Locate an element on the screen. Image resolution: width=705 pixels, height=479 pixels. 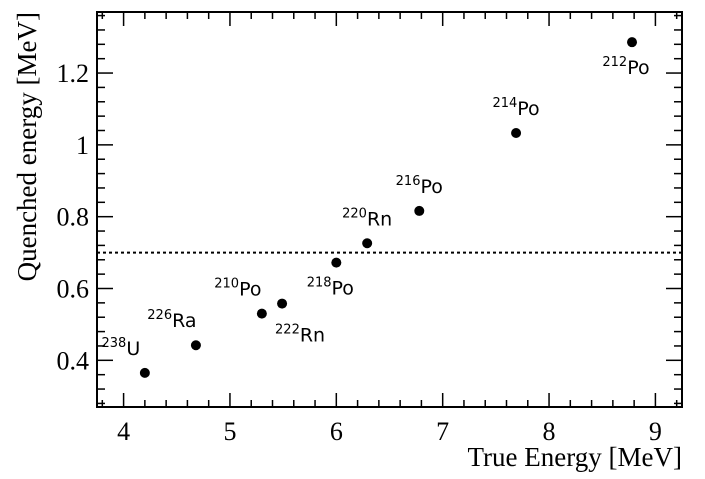
point-label: 216Po is located at coordinates (419, 186).